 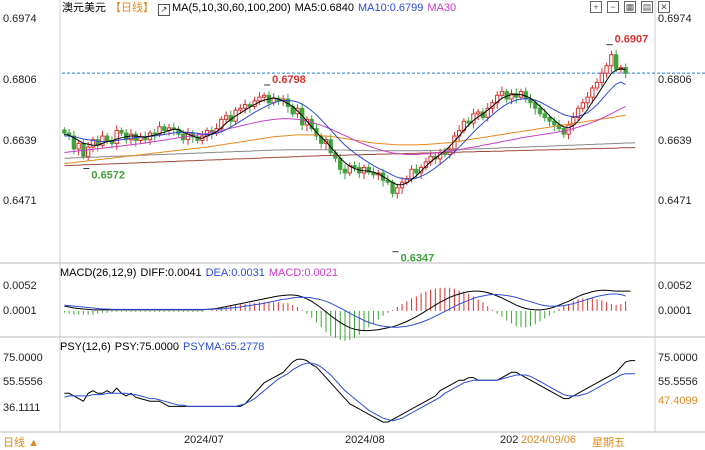 What do you see at coordinates (20, 141) in the screenshot?
I see `main-ytick-left-2: 0.6639` at bounding box center [20, 141].